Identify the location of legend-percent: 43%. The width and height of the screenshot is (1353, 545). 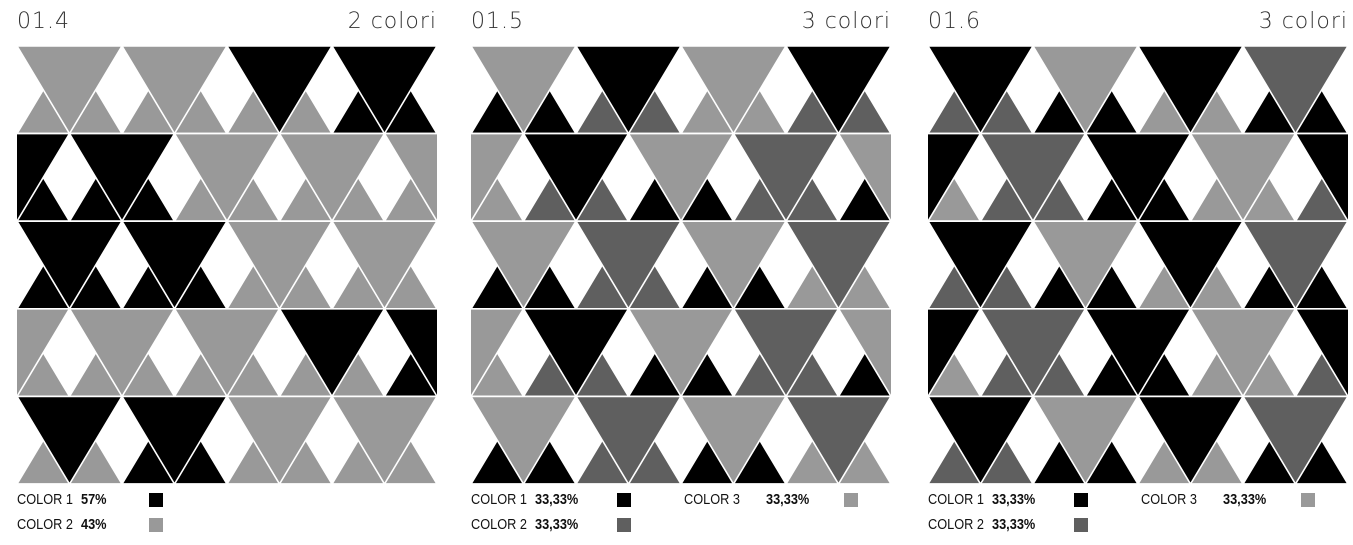
(94, 524).